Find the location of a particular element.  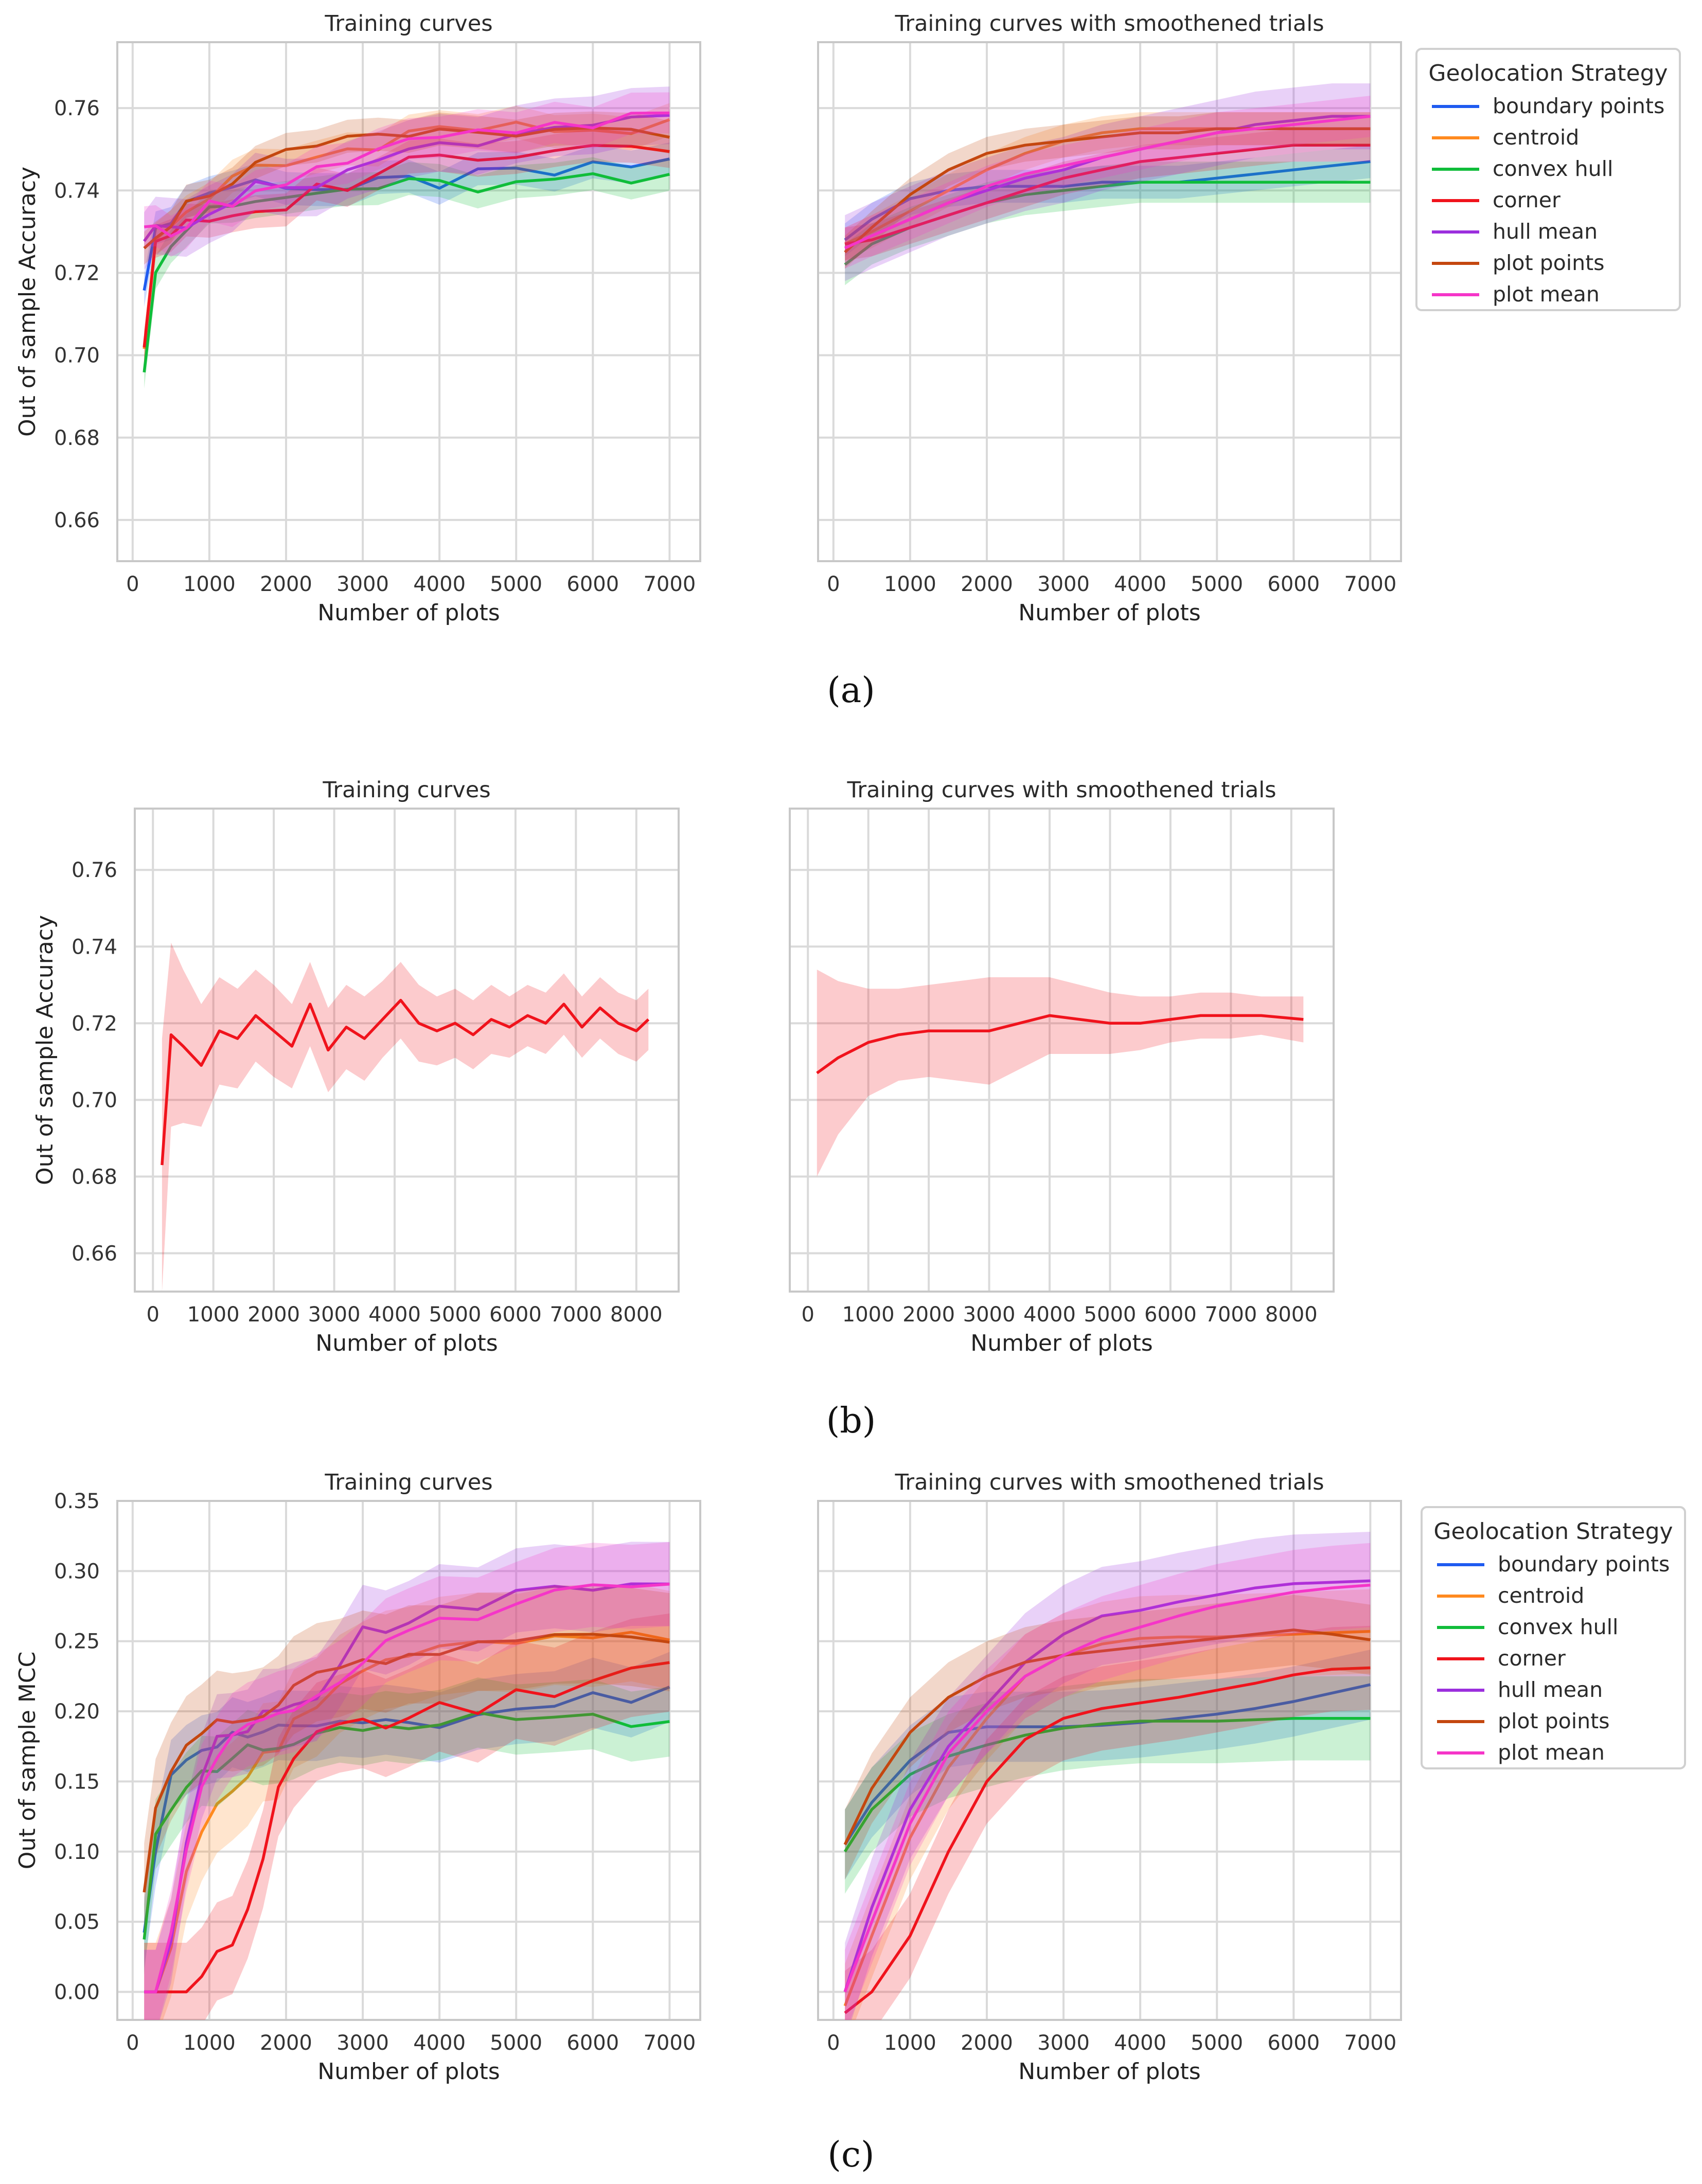

chart-title: Training curves with smoothened trials is located at coordinates (1061, 790).